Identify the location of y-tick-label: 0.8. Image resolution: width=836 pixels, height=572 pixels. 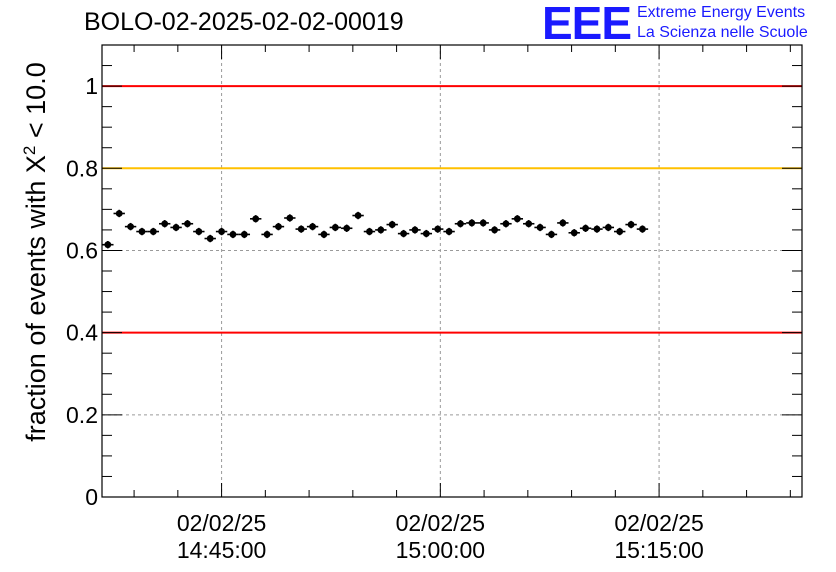
(82, 168).